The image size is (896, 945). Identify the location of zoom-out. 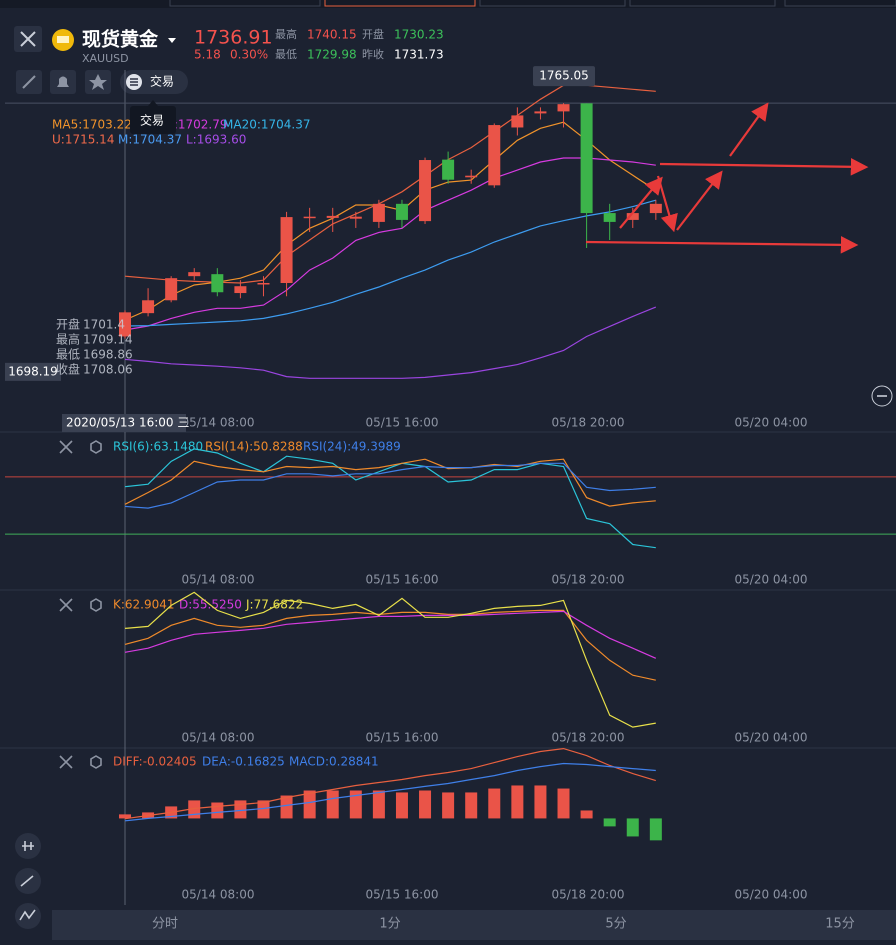
(882, 396).